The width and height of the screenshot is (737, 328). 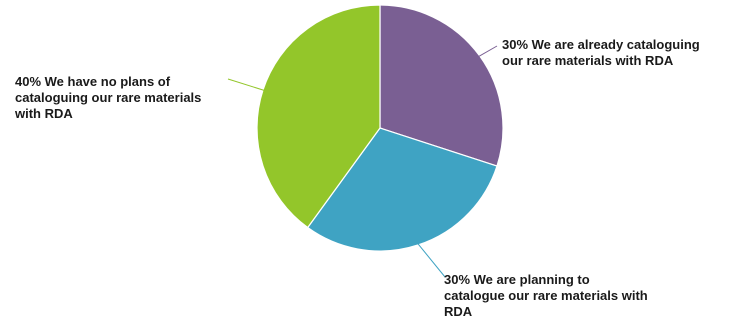 What do you see at coordinates (402, 189) in the screenshot?
I see `pie-slice-planning` at bounding box center [402, 189].